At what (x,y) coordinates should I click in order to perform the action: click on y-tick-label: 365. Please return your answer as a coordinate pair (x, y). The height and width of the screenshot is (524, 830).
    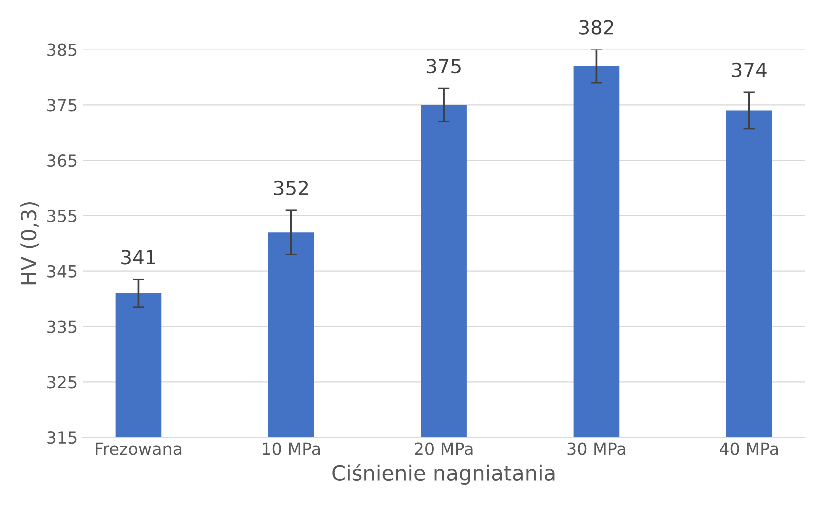
    Looking at the image, I should click on (62, 161).